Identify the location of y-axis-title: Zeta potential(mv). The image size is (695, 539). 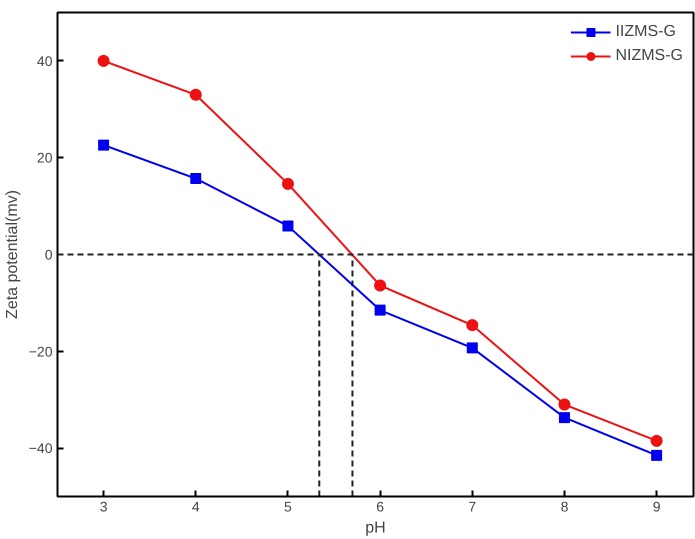
(12, 254).